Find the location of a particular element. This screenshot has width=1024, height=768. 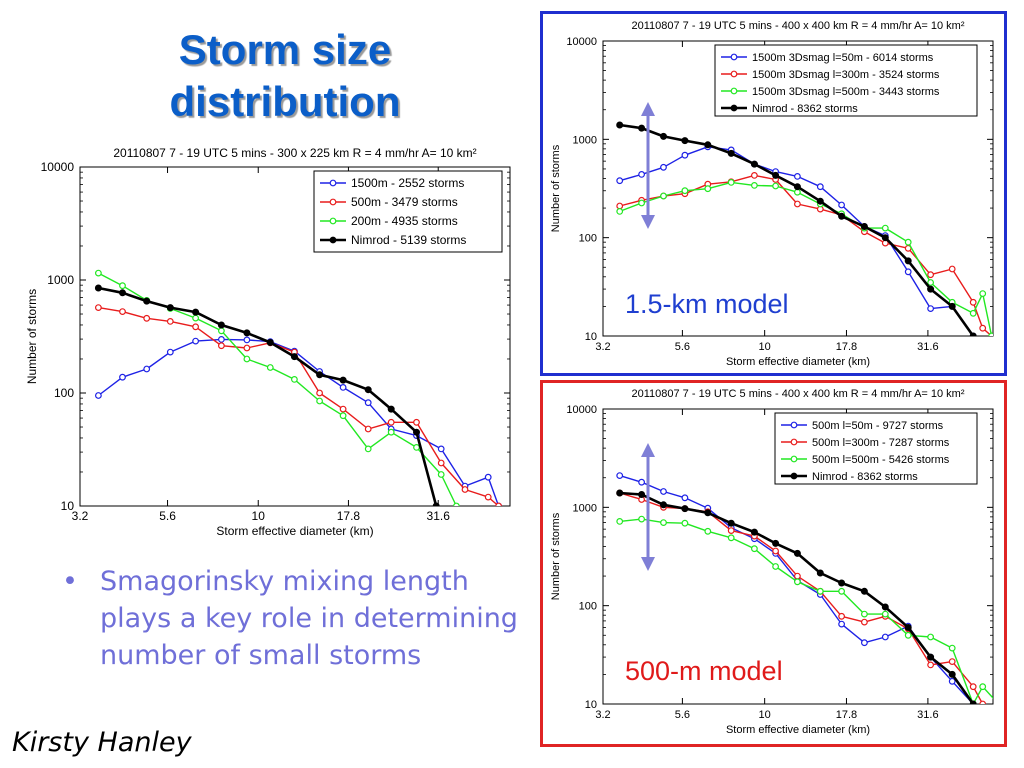

arrow-head-down is located at coordinates (648, 564).